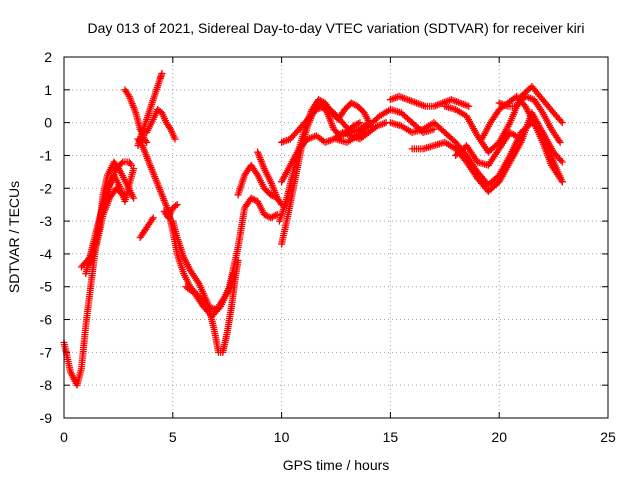 The image size is (640, 480). What do you see at coordinates (46, 188) in the screenshot?
I see `y-tick-label: -2` at bounding box center [46, 188].